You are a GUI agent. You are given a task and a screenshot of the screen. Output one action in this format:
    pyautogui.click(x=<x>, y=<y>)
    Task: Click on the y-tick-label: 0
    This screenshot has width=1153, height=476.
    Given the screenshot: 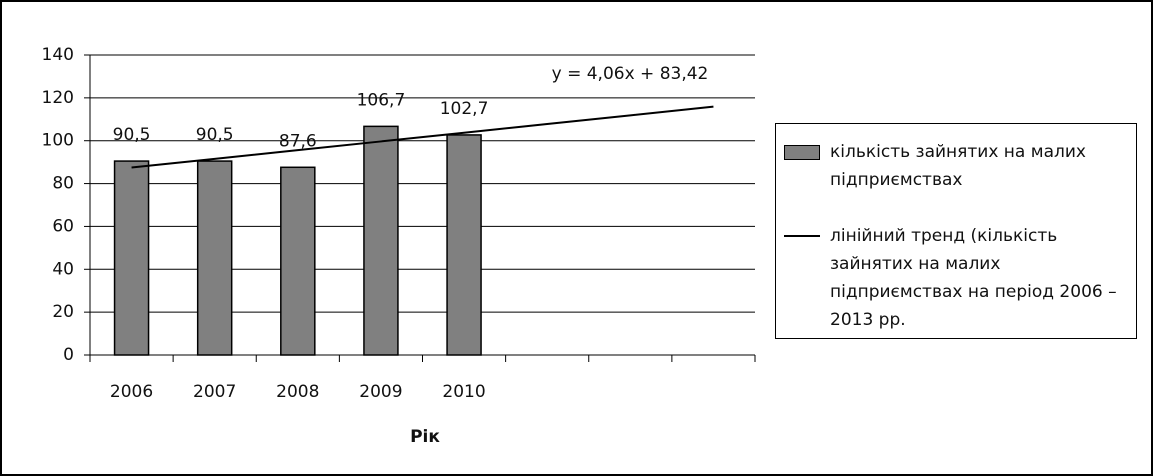 What is the action you would take?
    pyautogui.click(x=68, y=355)
    